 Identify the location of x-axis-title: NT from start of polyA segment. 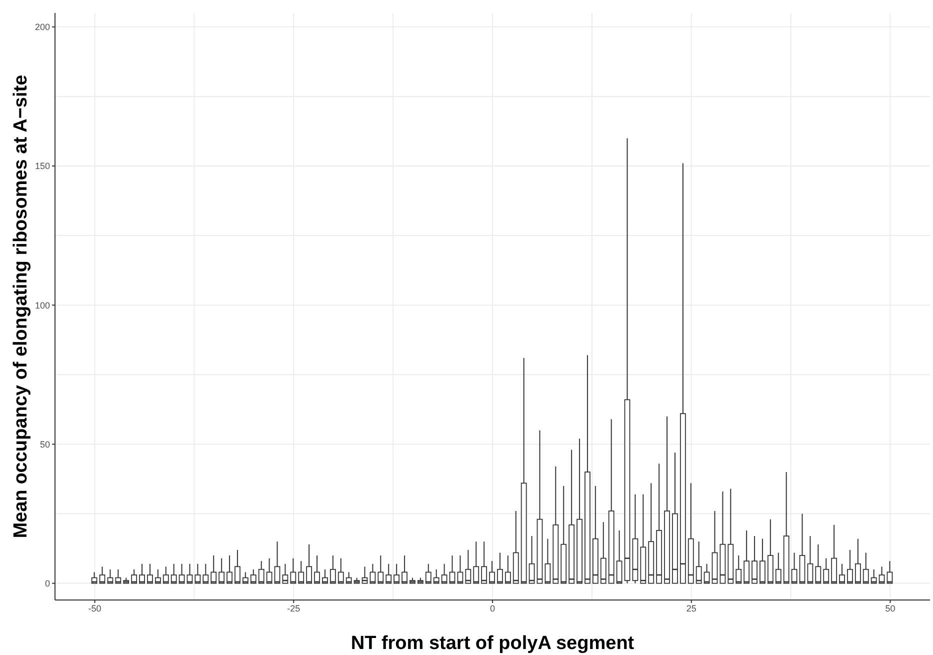
(492, 643).